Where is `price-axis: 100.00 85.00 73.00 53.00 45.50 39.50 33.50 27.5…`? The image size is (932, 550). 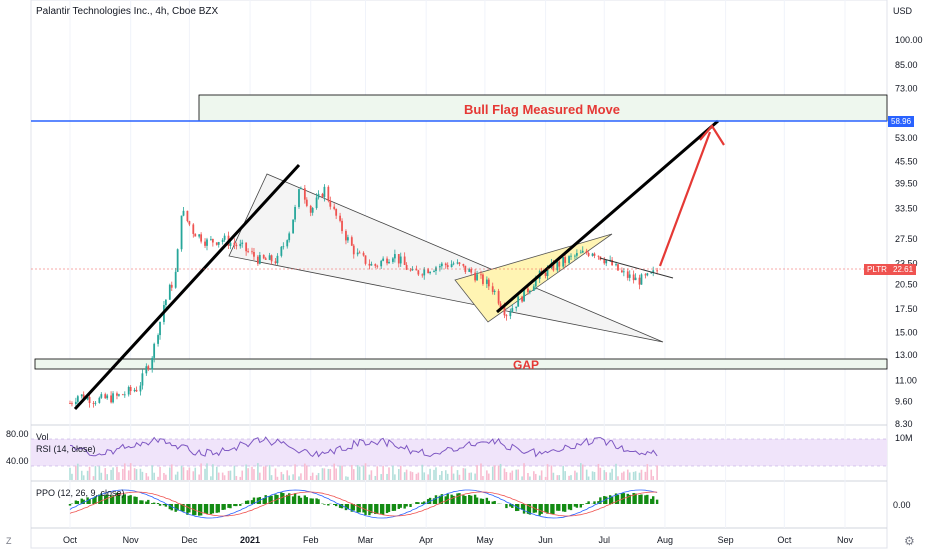 price-axis: 100.00 85.00 73.00 53.00 45.50 39.50 33.50 27.5… is located at coordinates (909, 232).